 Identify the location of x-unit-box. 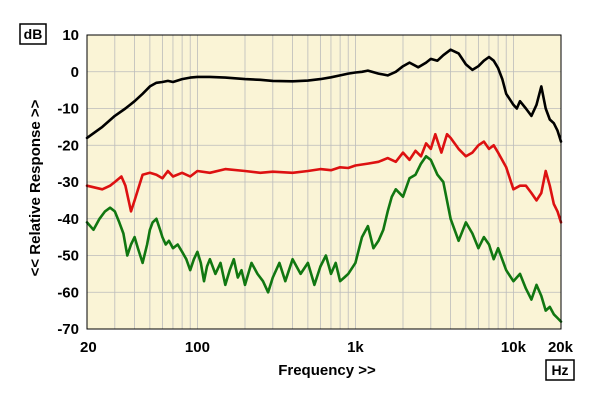
(560, 370).